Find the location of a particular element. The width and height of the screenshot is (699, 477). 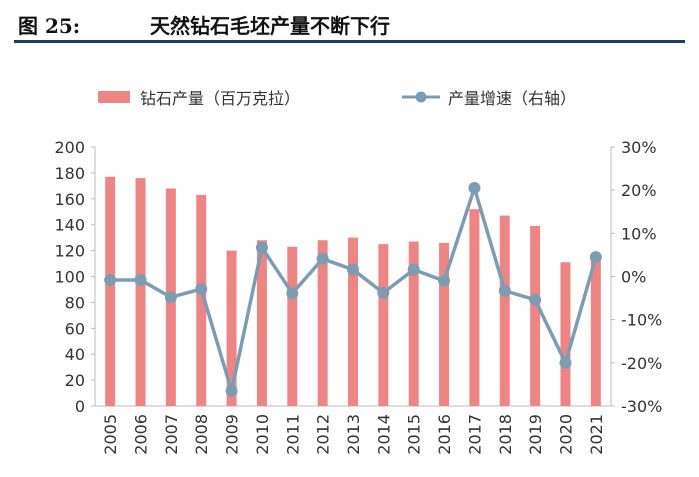

growth-point-2016 is located at coordinates (444, 280).